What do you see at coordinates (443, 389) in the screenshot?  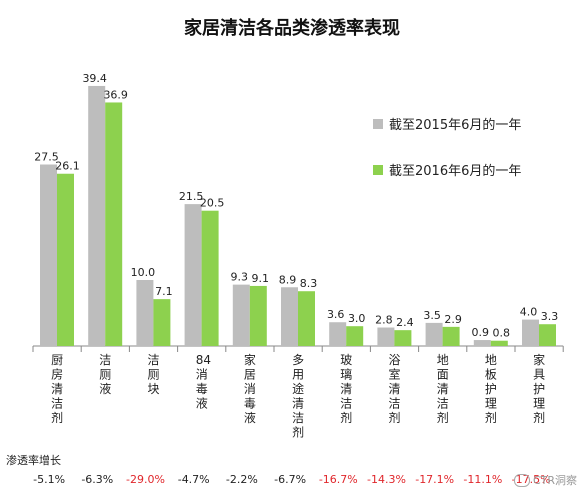 I see `category-label: 地面清洁剂` at bounding box center [443, 389].